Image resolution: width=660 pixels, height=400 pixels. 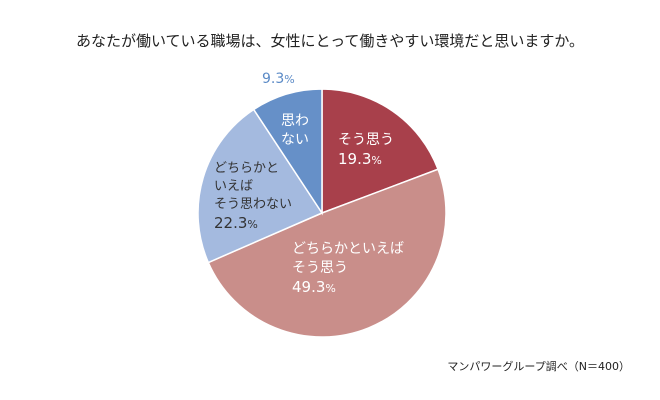 I want to click on value-label: 49.3, so click(x=309, y=287).